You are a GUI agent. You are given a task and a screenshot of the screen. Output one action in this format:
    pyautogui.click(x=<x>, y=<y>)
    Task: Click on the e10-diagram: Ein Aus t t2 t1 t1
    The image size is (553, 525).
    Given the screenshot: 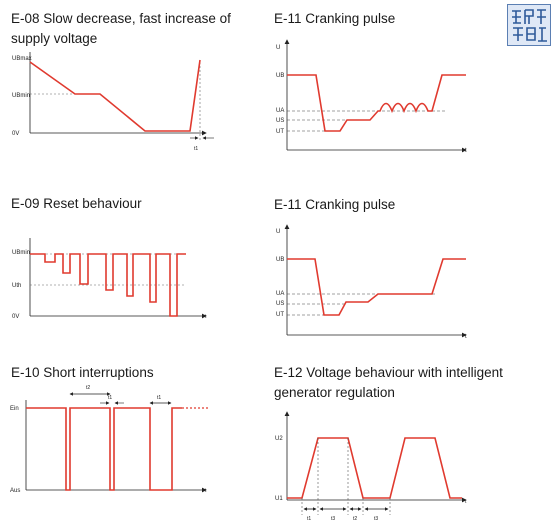 What is the action you would take?
    pyautogui.click(x=109, y=439)
    